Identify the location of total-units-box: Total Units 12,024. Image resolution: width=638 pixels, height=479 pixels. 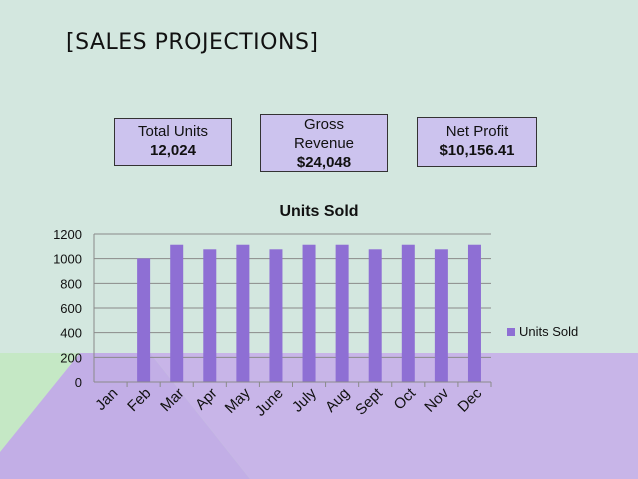
(173, 142).